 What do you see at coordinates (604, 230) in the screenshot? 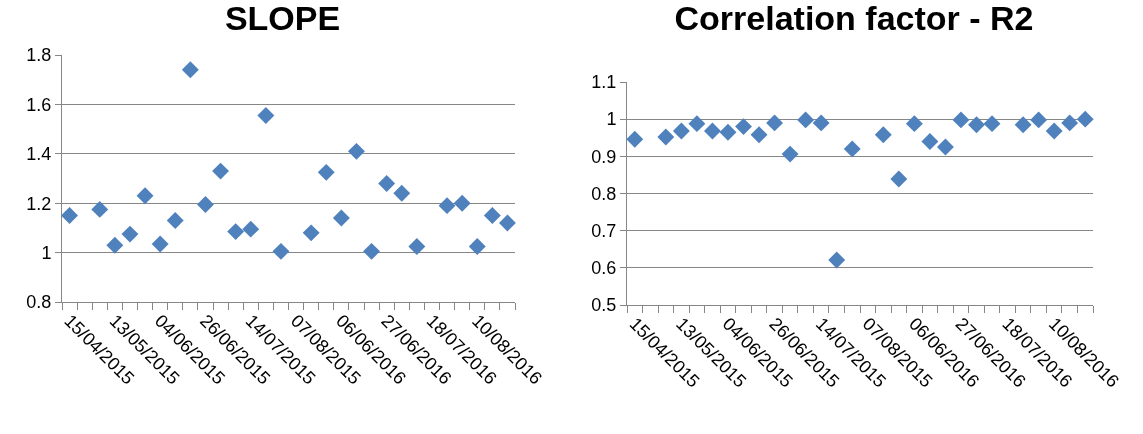
I see `y-tick-label: 0.7` at bounding box center [604, 230].